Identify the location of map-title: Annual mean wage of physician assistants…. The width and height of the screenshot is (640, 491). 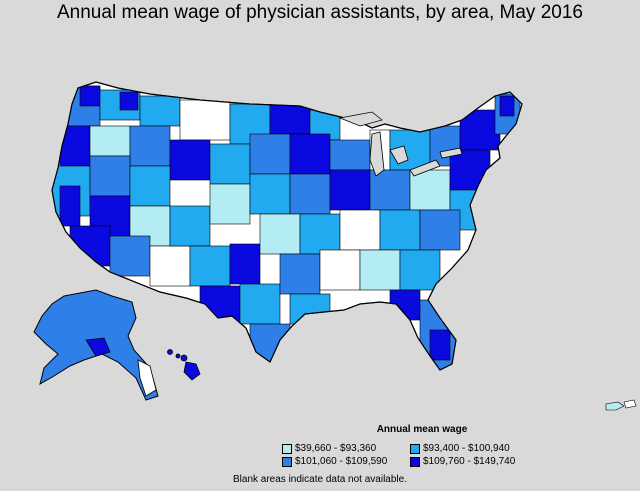
(320, 12).